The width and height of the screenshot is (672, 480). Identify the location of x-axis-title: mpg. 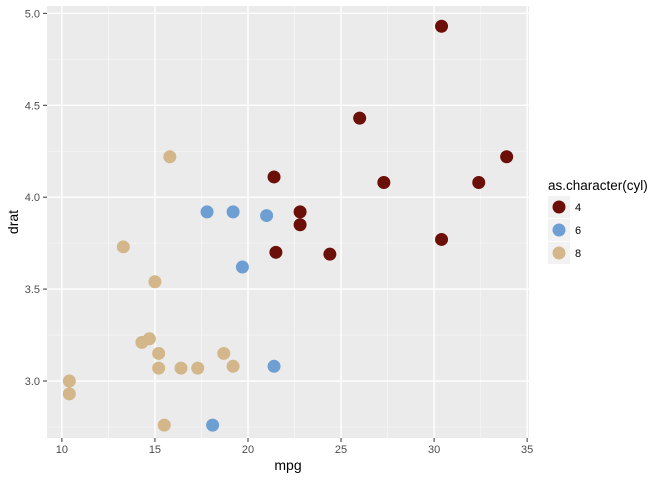
(287, 465).